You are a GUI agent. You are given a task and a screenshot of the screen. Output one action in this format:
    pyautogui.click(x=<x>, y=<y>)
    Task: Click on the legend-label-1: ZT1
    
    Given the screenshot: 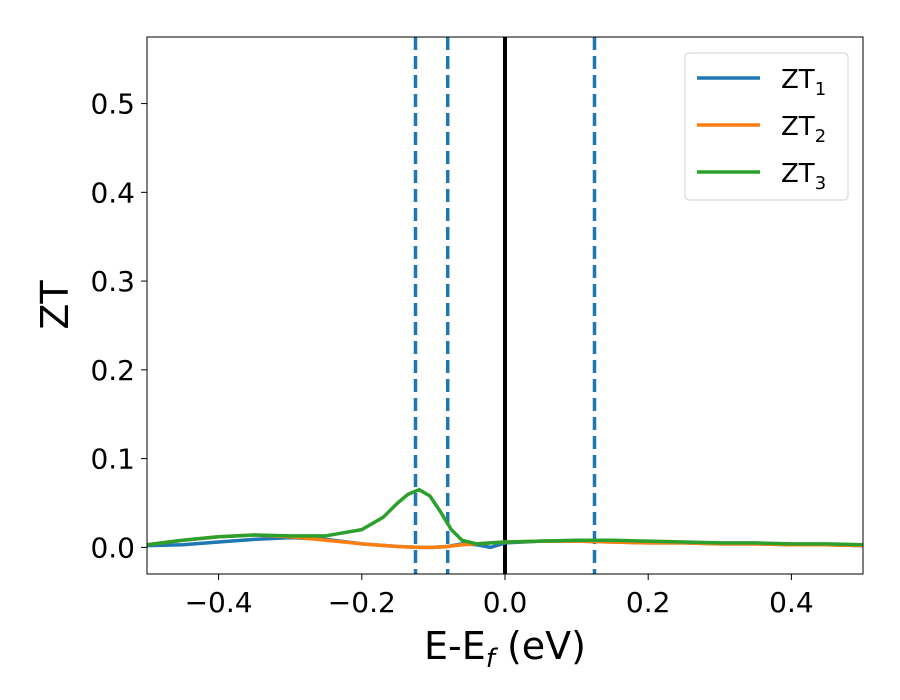 What is the action you would take?
    pyautogui.click(x=803, y=82)
    